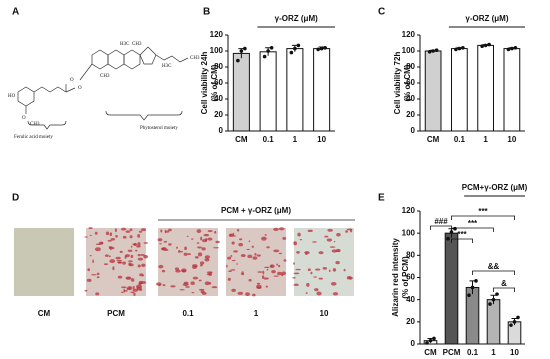  What do you see at coordinates (410, 66) in the screenshot?
I see `y-tick-label: 80` at bounding box center [410, 66].